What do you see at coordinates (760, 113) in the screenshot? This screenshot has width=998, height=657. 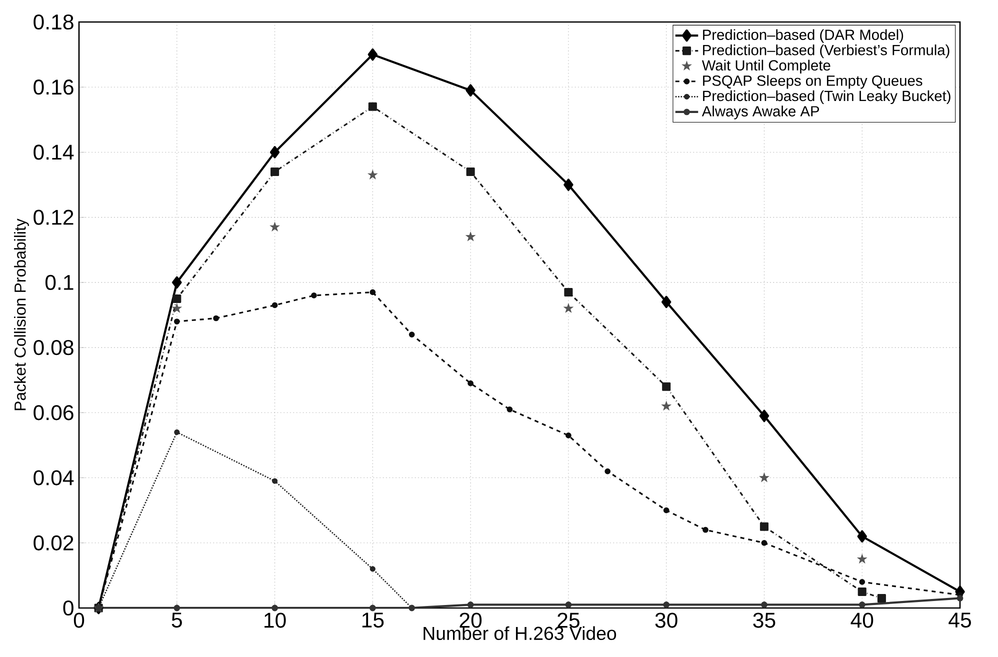 I see `legend-label: Always Awake AP` at bounding box center [760, 113].